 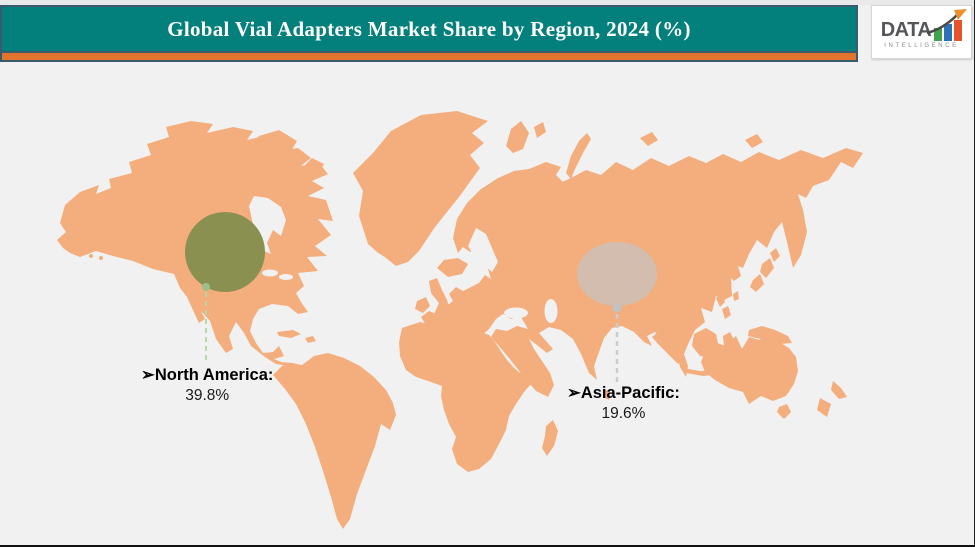 What do you see at coordinates (667, 348) in the screenshot?
I see `island-sumatra` at bounding box center [667, 348].